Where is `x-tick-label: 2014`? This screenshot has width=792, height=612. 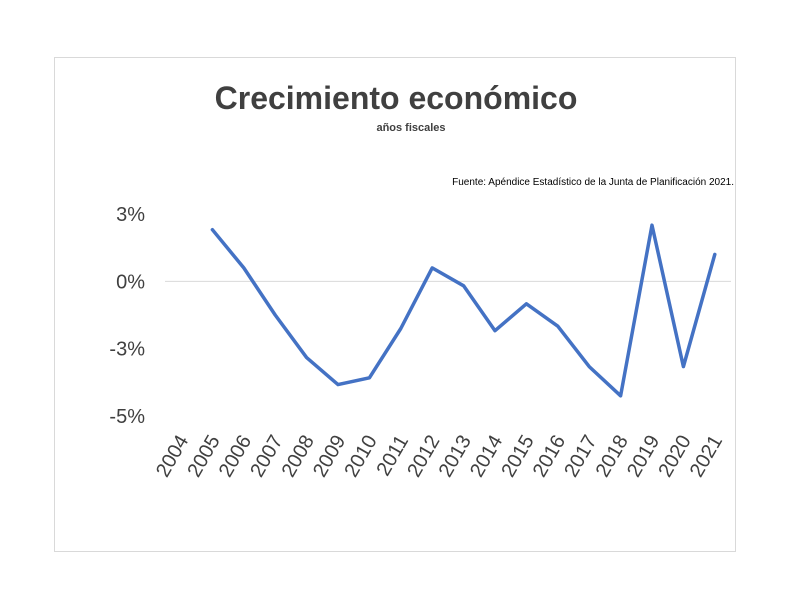
x-tick-label: 2014 is located at coordinates (486, 457).